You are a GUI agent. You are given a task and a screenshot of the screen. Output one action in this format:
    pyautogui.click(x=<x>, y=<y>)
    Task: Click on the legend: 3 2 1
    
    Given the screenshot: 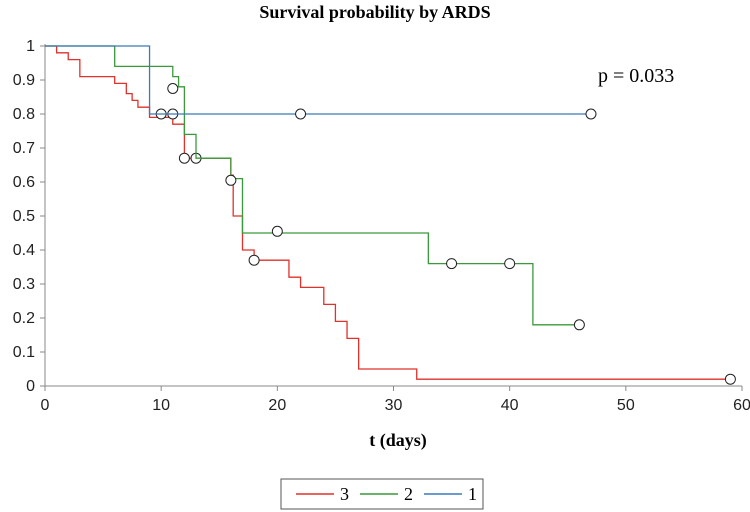 What is the action you would take?
    pyautogui.click(x=382, y=494)
    